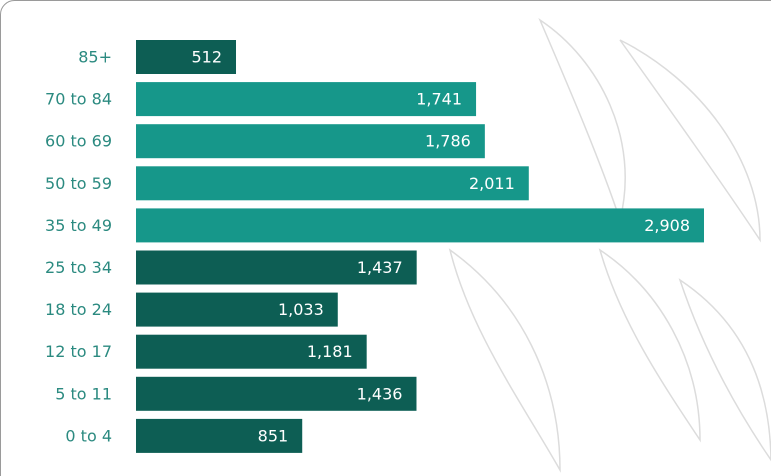  Describe the element at coordinates (301, 309) in the screenshot. I see `value-label: 1,033` at that location.